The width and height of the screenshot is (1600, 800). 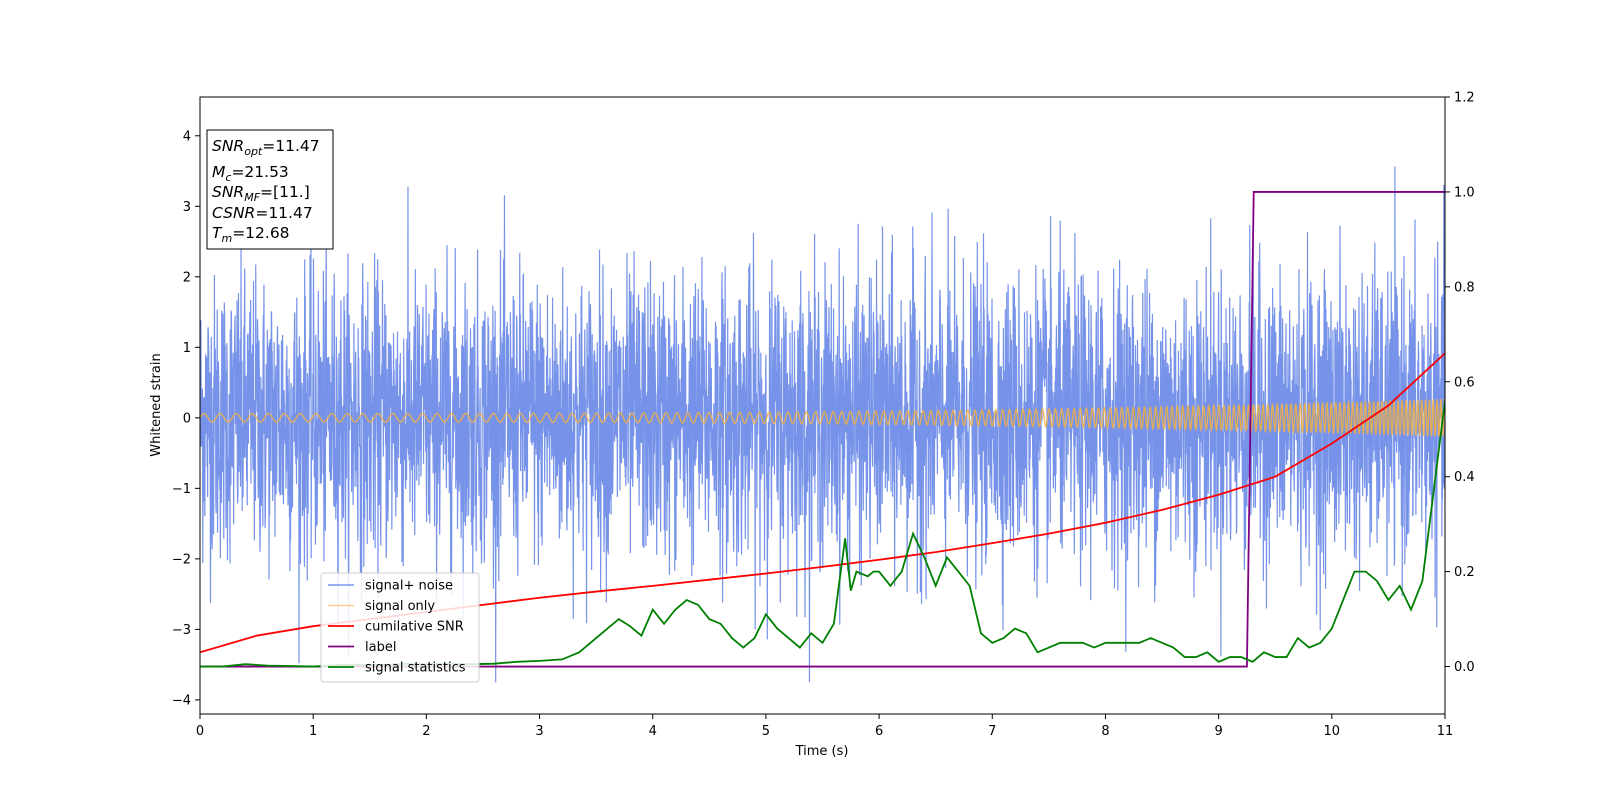 I want to click on x-tick-label: 11, so click(x=1445, y=731).